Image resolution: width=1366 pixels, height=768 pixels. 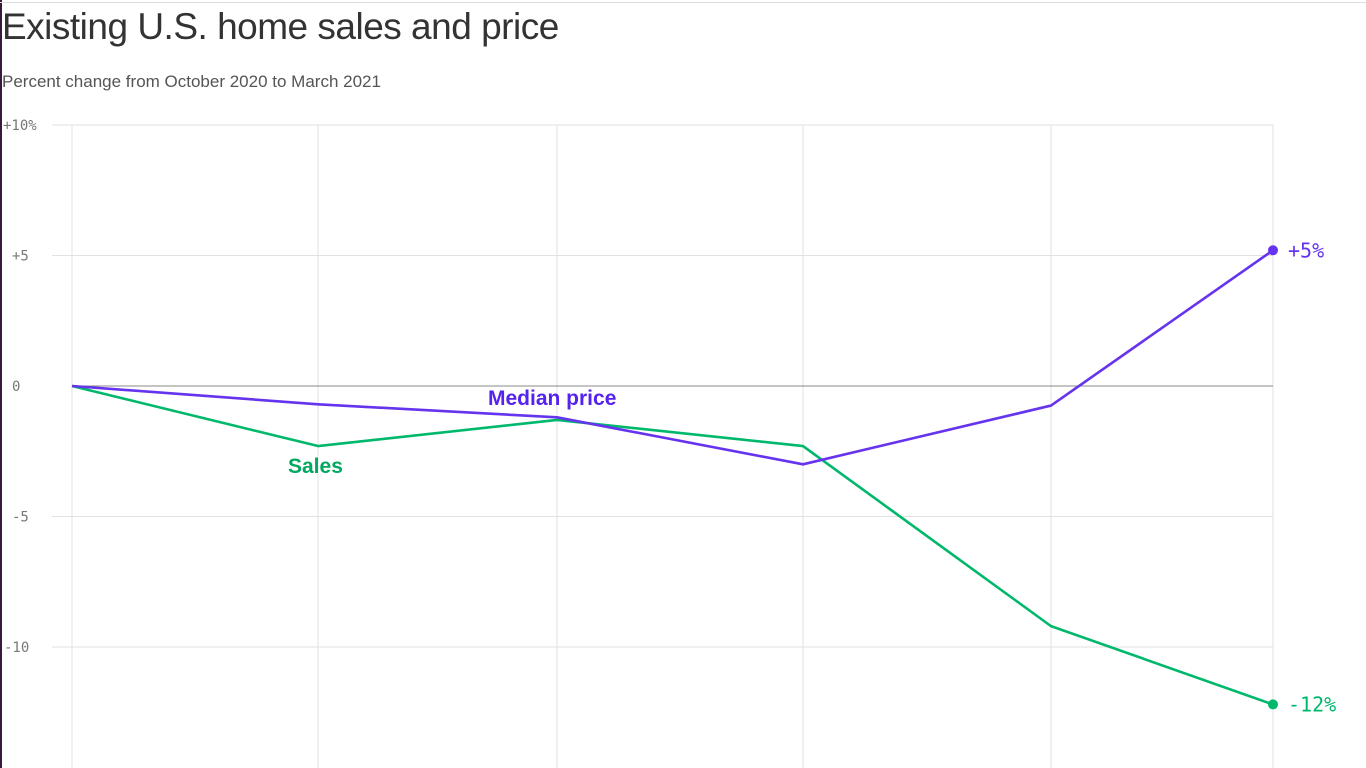 What do you see at coordinates (315, 466) in the screenshot?
I see `series-label-sales: Sales` at bounding box center [315, 466].